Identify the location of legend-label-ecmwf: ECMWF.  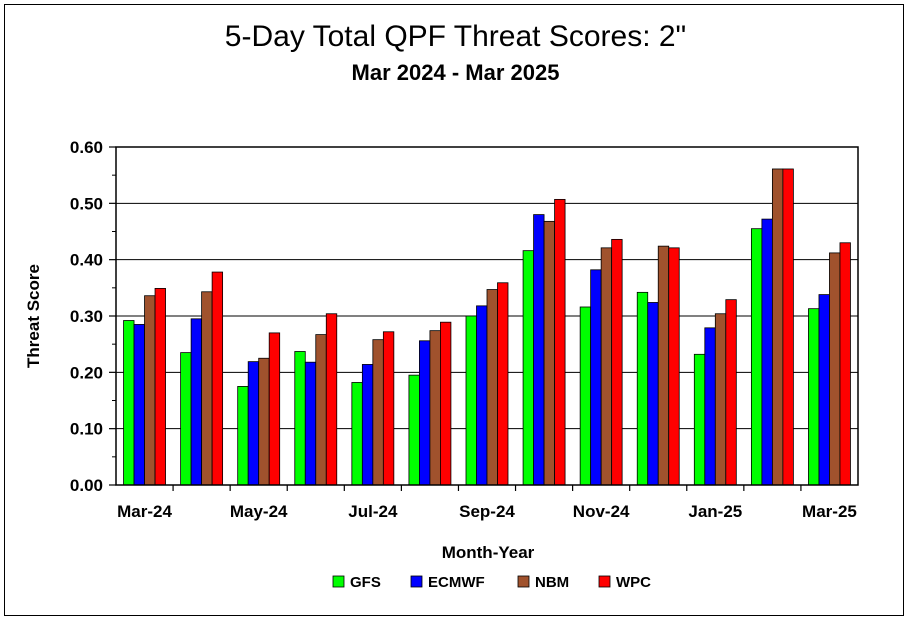
(456, 582).